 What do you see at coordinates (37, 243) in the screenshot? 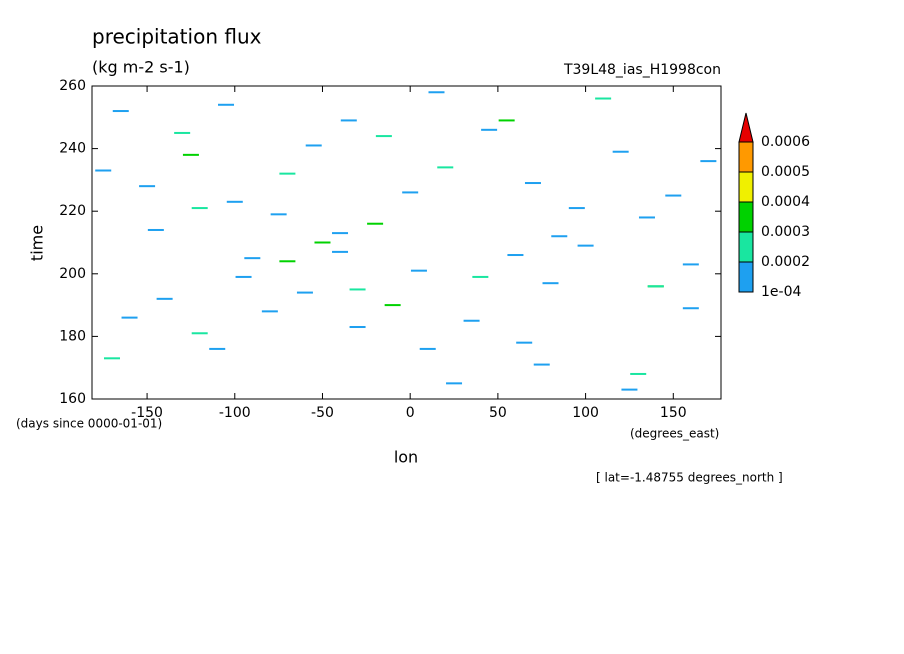
I see `y-axis-label: time` at bounding box center [37, 243].